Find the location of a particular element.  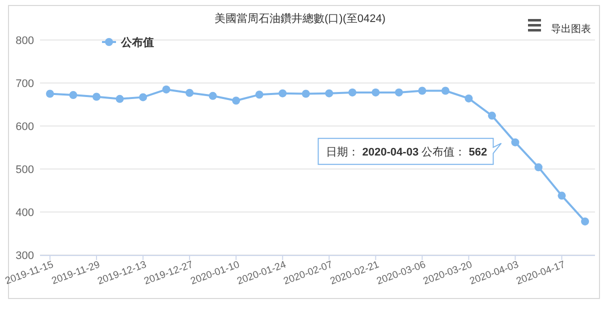

y-tick-label: 600 is located at coordinates (25, 127).